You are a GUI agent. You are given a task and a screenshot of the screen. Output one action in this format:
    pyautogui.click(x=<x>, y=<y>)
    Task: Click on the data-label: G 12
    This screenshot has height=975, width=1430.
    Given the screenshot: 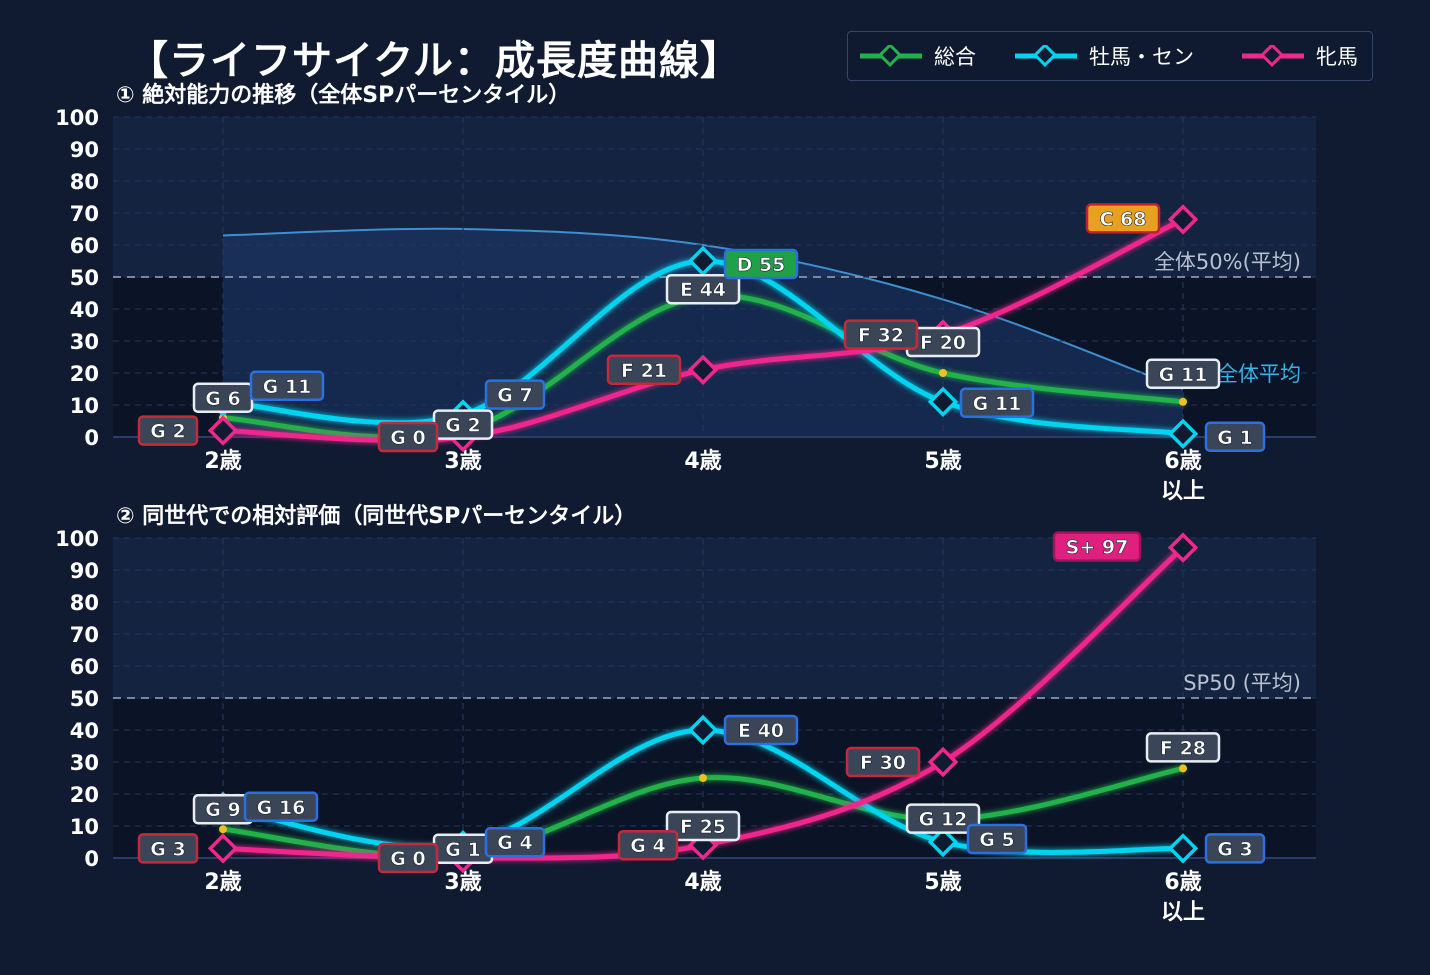 What is the action you would take?
    pyautogui.click(x=943, y=818)
    